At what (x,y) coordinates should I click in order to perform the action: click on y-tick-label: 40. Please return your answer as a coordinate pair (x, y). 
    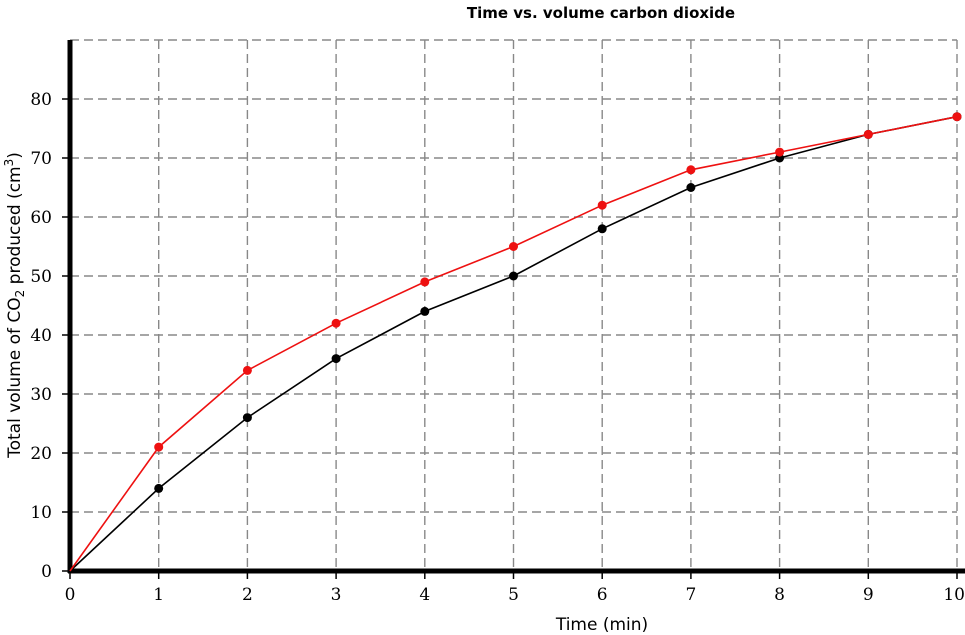
    Looking at the image, I should click on (41, 336).